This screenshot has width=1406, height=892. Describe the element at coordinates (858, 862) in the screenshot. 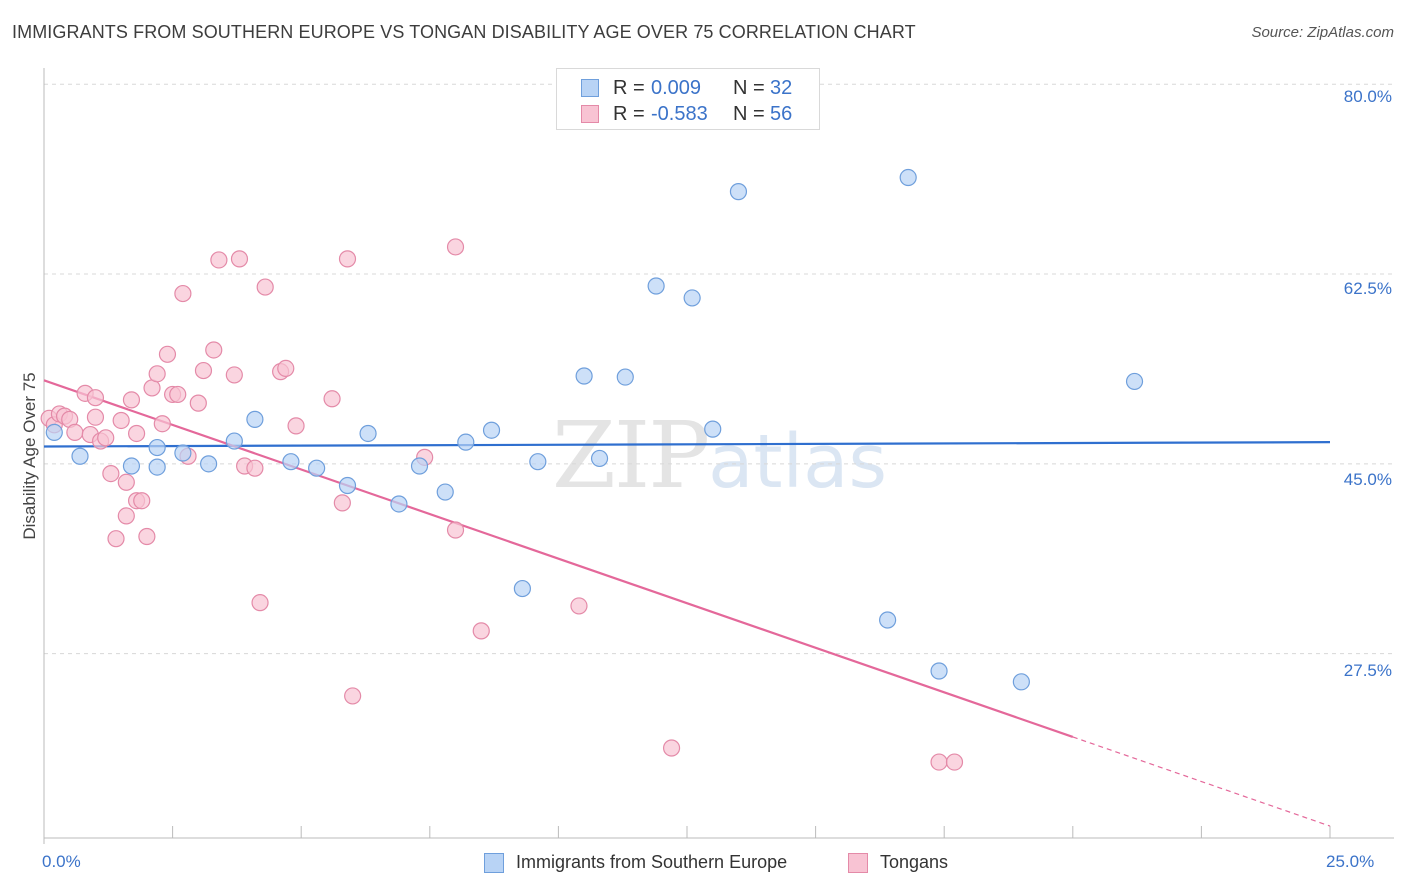

I see `bottom-legend-swatch-pink` at that location.